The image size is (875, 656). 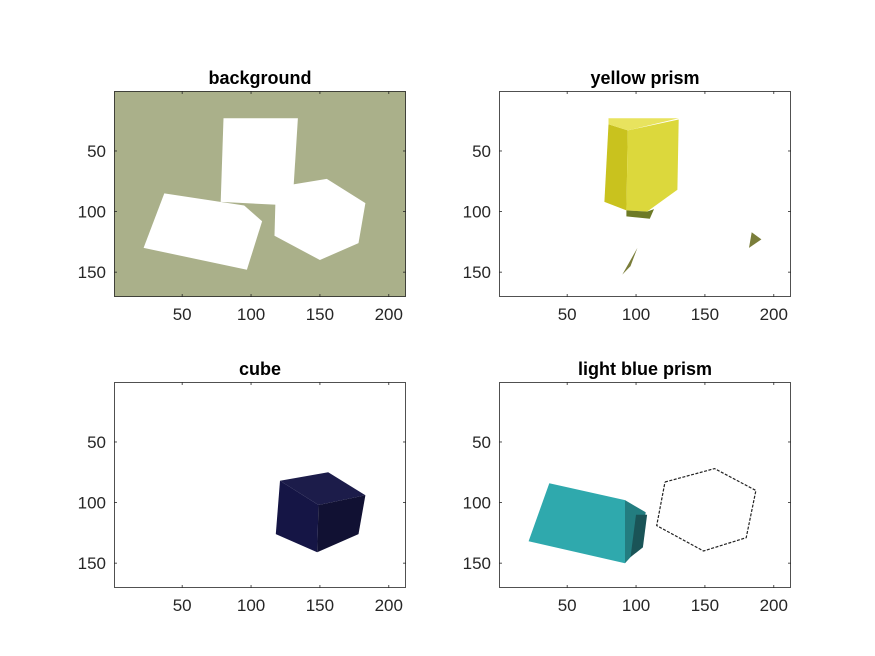 I want to click on cube-mask, so click(x=320, y=219).